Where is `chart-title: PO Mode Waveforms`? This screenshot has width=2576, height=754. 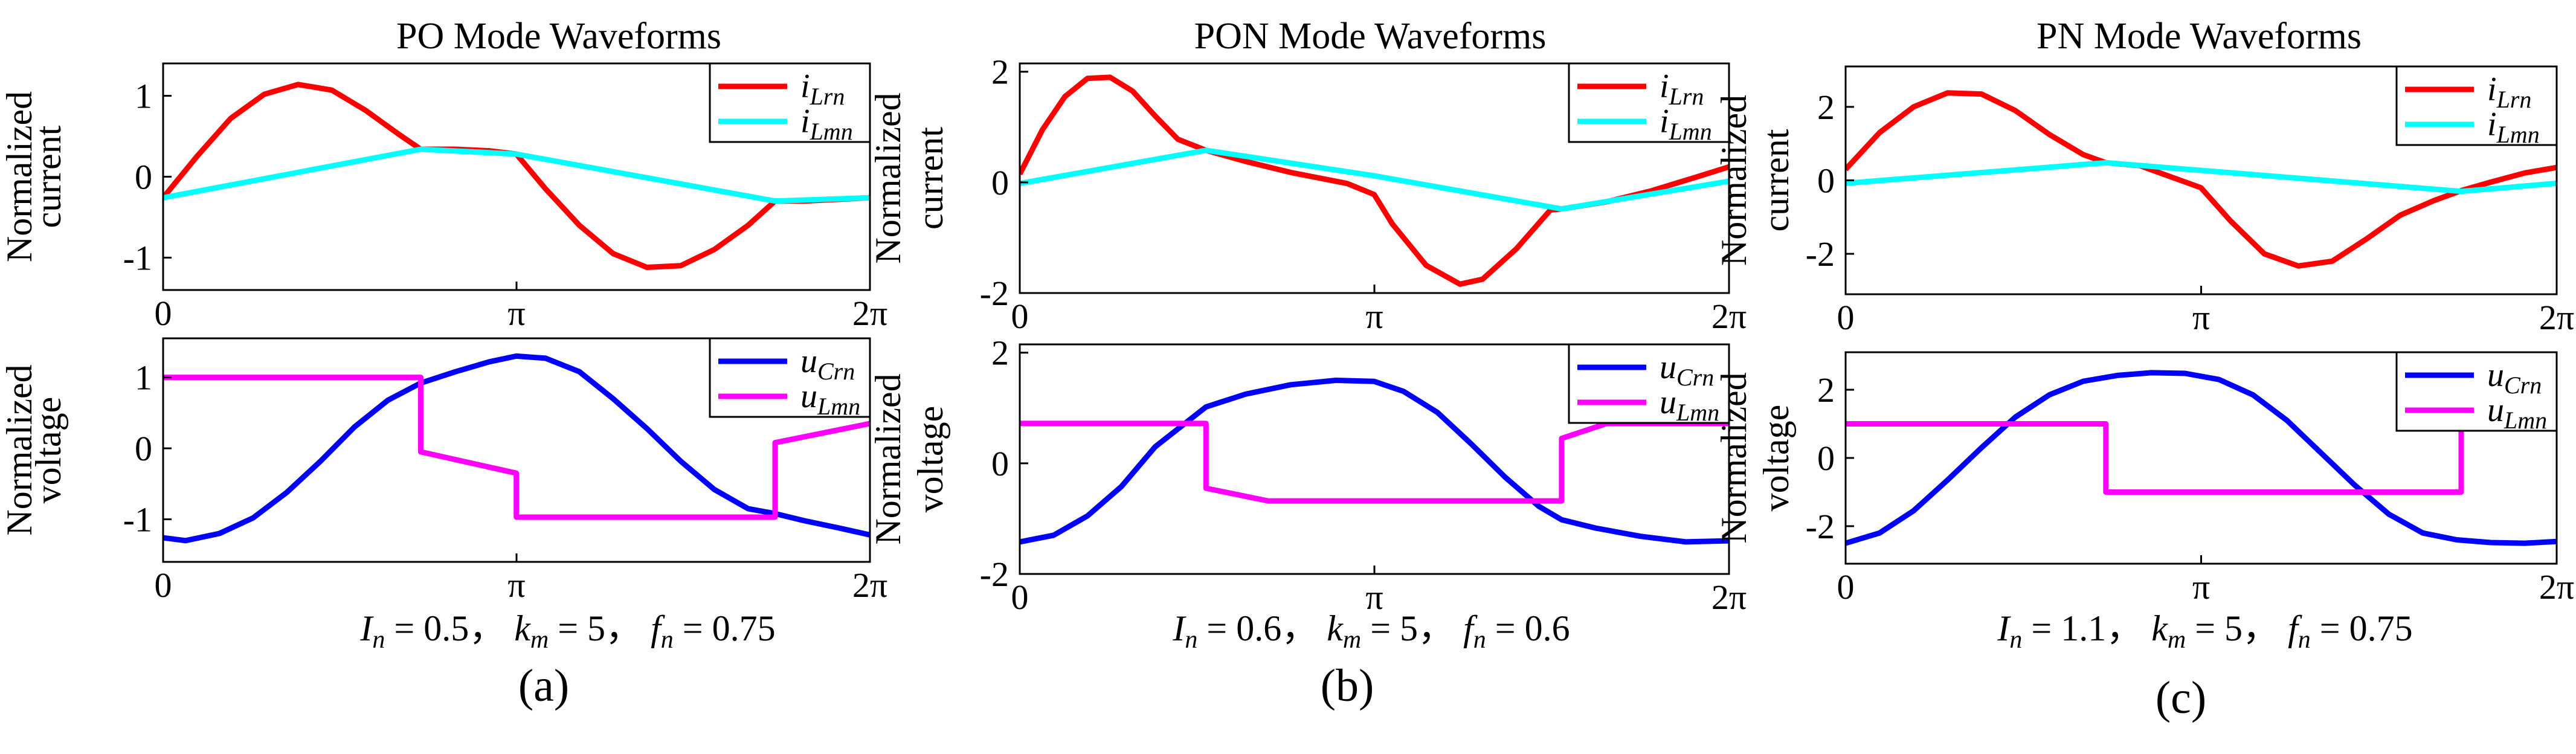
chart-title: PO Mode Waveforms is located at coordinates (558, 36).